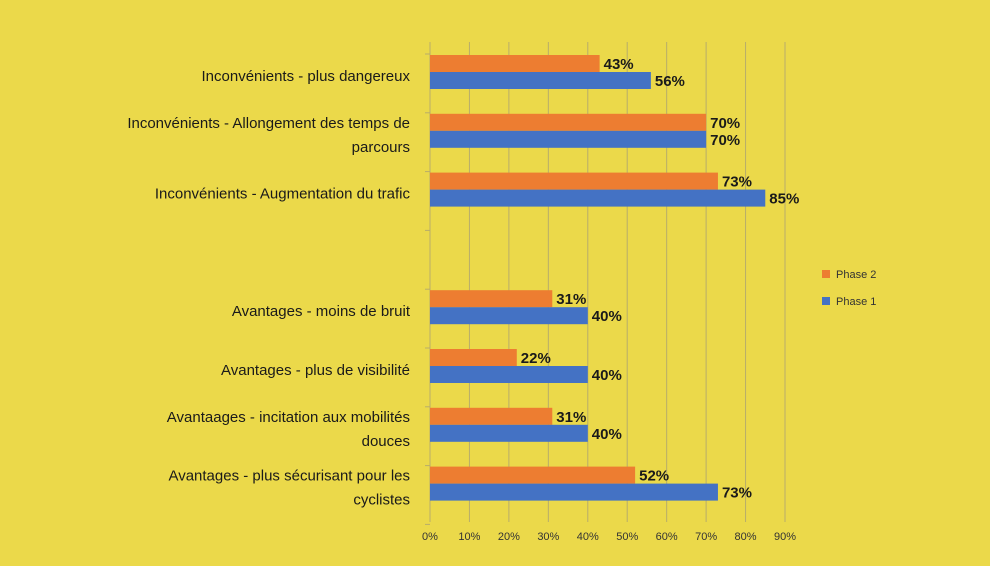  Describe the element at coordinates (315, 370) in the screenshot. I see `category-label: Avantages - plus de visibilité` at that location.